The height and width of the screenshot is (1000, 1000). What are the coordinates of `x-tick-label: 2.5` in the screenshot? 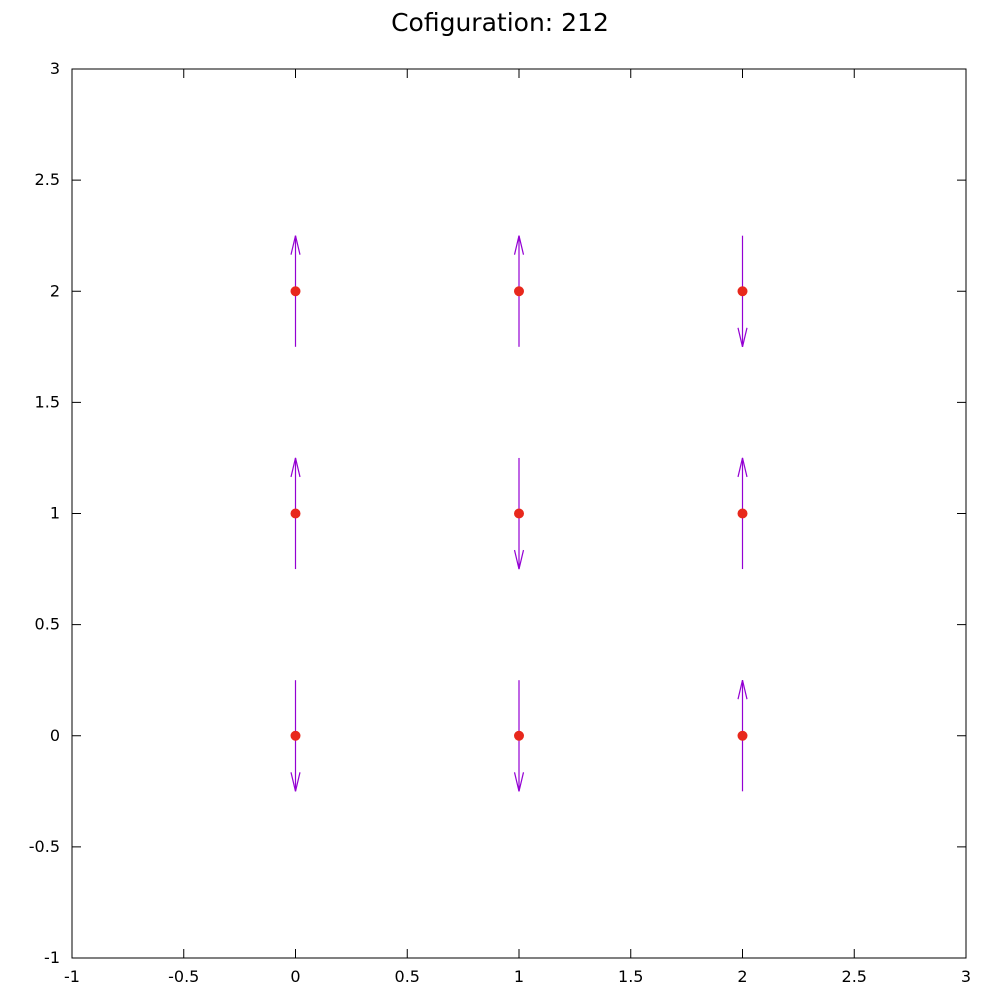 It's located at (854, 976).